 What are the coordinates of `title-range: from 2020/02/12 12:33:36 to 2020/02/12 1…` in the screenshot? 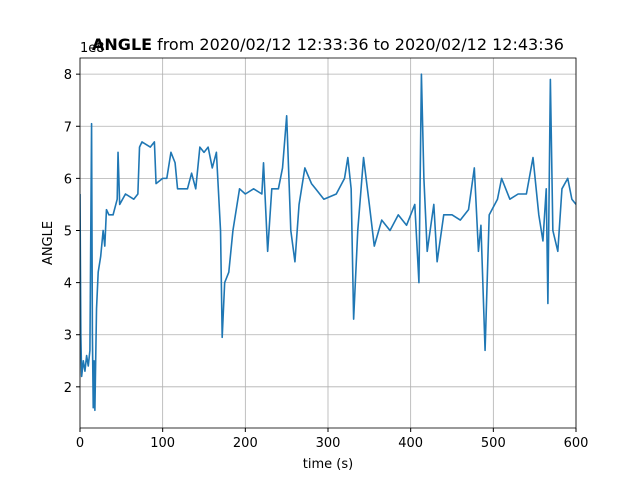 It's located at (360, 44).